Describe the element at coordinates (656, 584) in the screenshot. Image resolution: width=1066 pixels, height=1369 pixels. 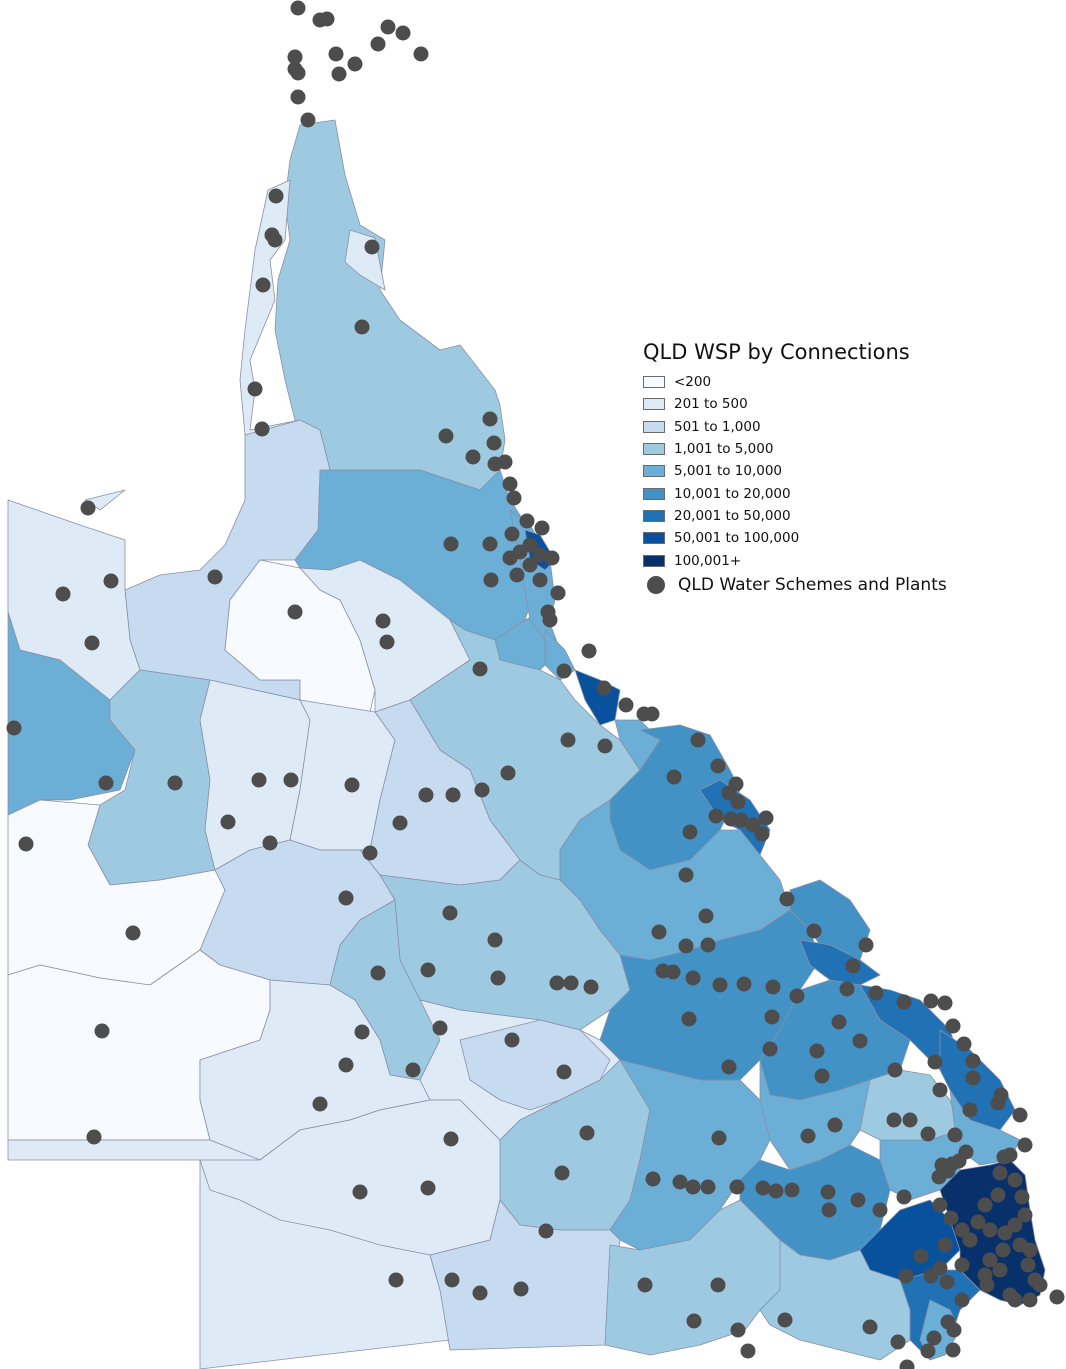
I see `legend-dot-icon` at that location.